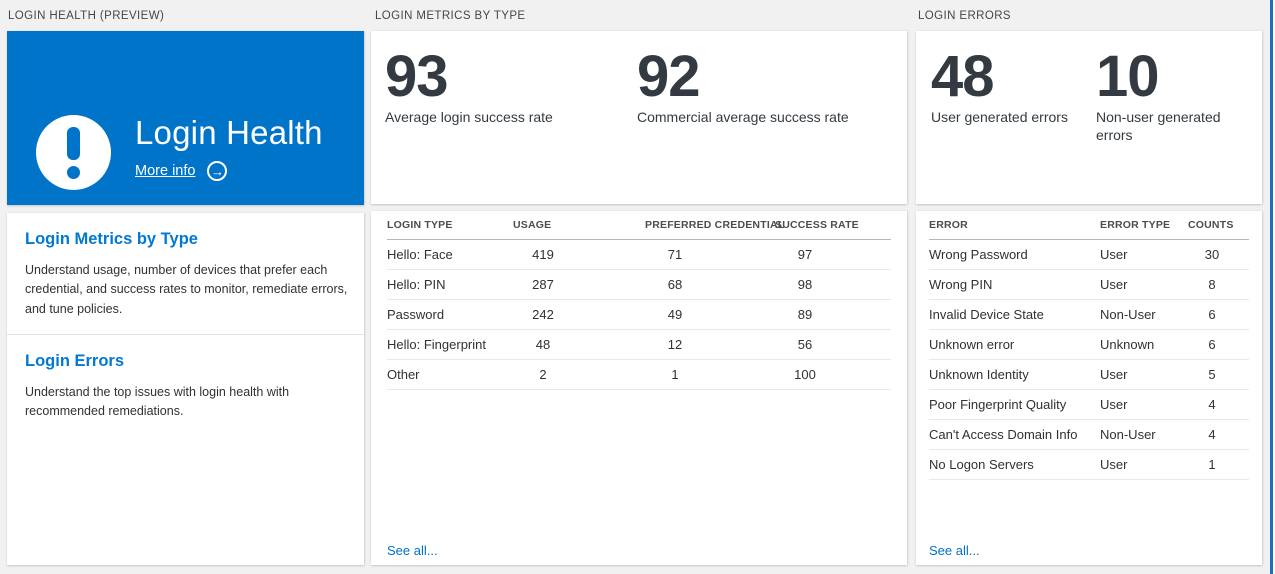  I want to click on cell-usage: 419, so click(543, 254).